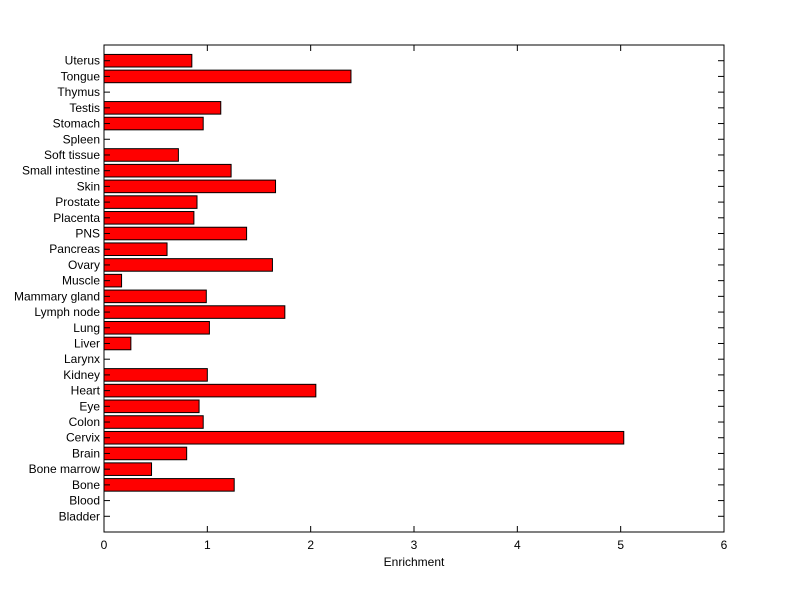 The image size is (800, 599). What do you see at coordinates (72, 155) in the screenshot?
I see `category-label-soft-tissue: Soft tissue` at bounding box center [72, 155].